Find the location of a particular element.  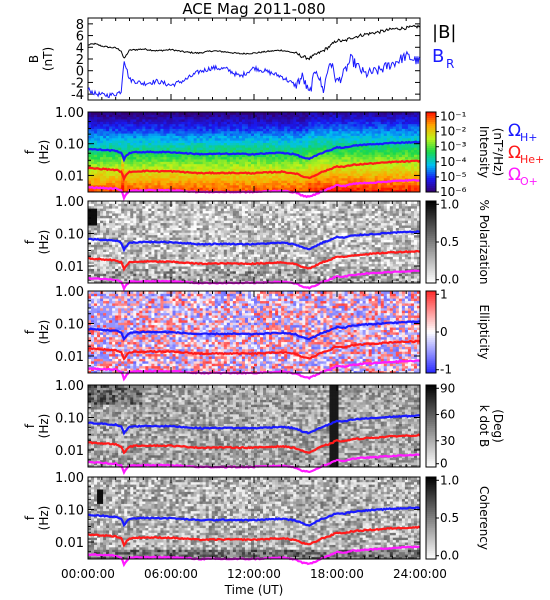

y-axis-label: f is located at coordinates (30, 151).